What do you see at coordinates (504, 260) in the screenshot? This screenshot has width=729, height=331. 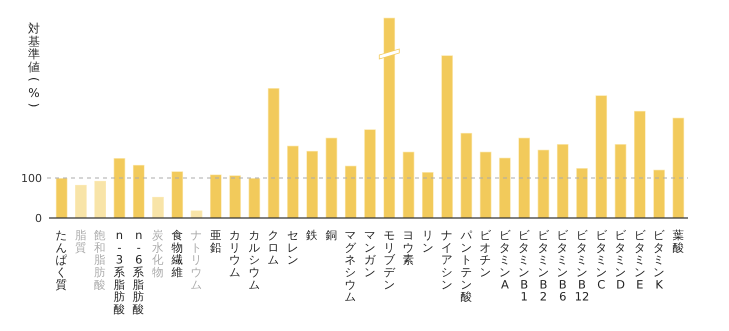 I see `xlabel: ビタミンA` at bounding box center [504, 260].